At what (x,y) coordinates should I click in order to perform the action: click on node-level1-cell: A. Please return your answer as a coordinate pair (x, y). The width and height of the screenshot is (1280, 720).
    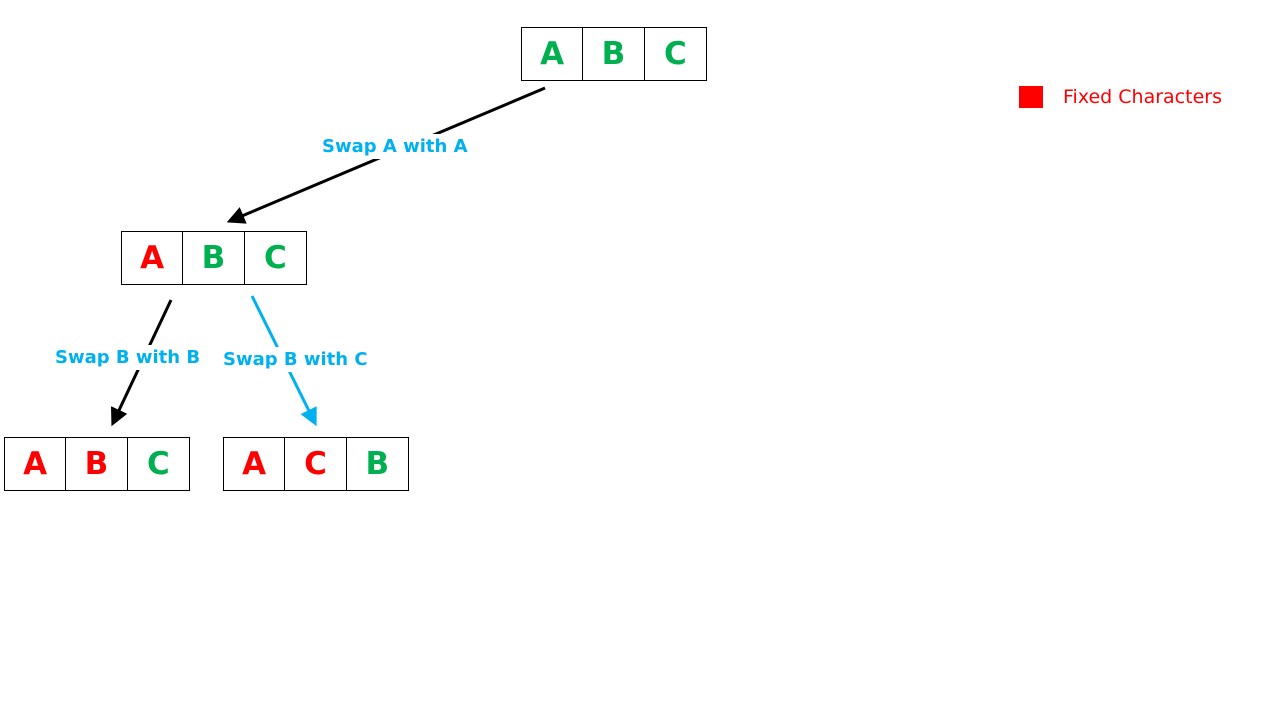
    Looking at the image, I should click on (153, 258).